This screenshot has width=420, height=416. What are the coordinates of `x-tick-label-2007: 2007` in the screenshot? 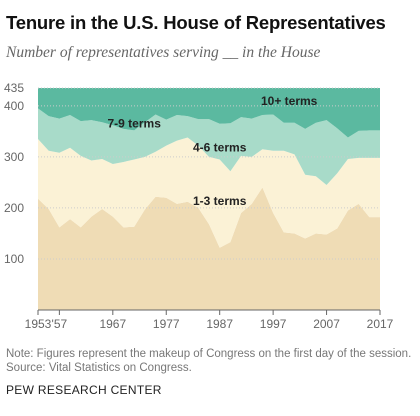 It's located at (326, 324).